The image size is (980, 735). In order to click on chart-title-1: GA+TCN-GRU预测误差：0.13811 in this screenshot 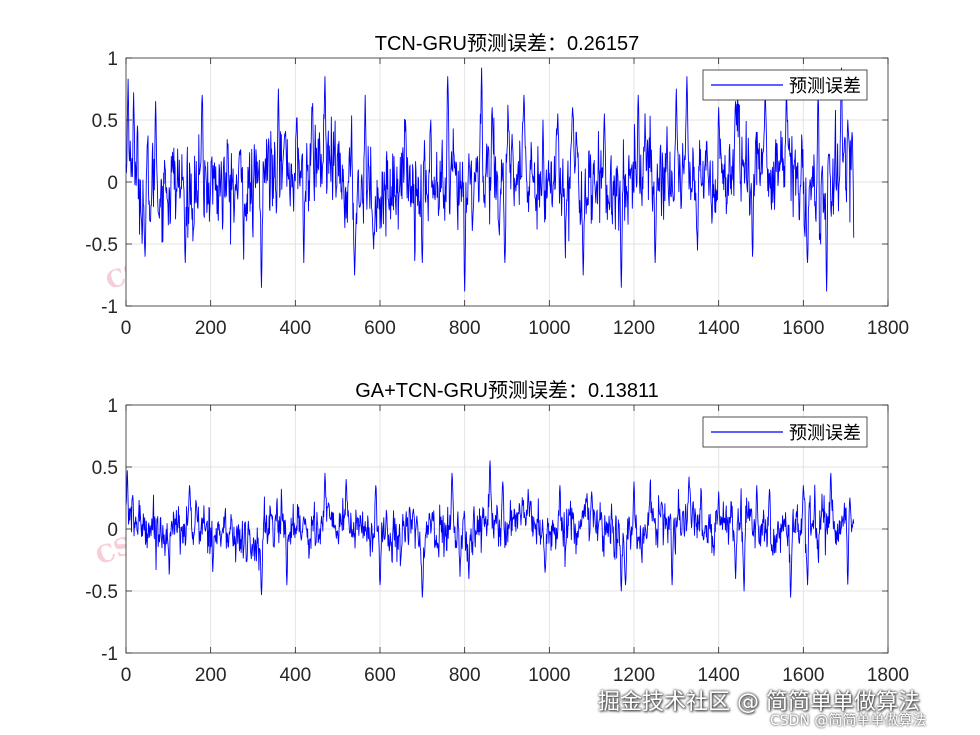, I will do `click(507, 390)`.